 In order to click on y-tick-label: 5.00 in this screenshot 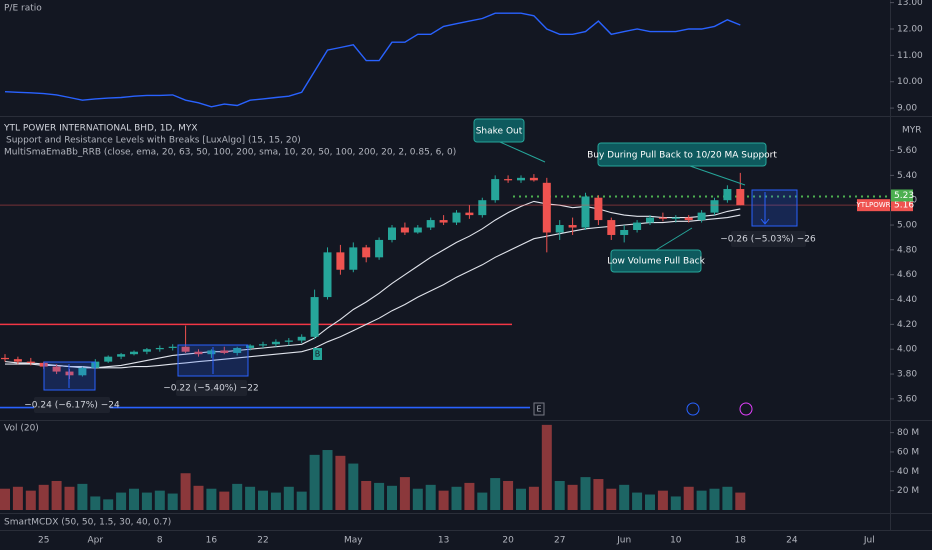, I will do `click(907, 226)`.